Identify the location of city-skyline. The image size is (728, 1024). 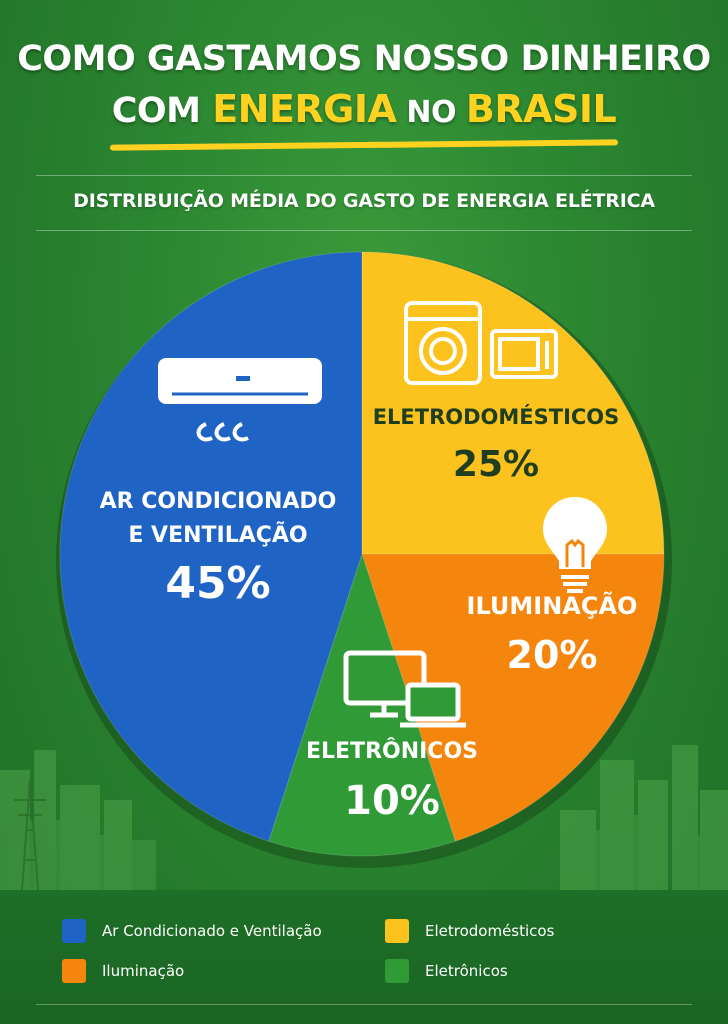
(364, 817).